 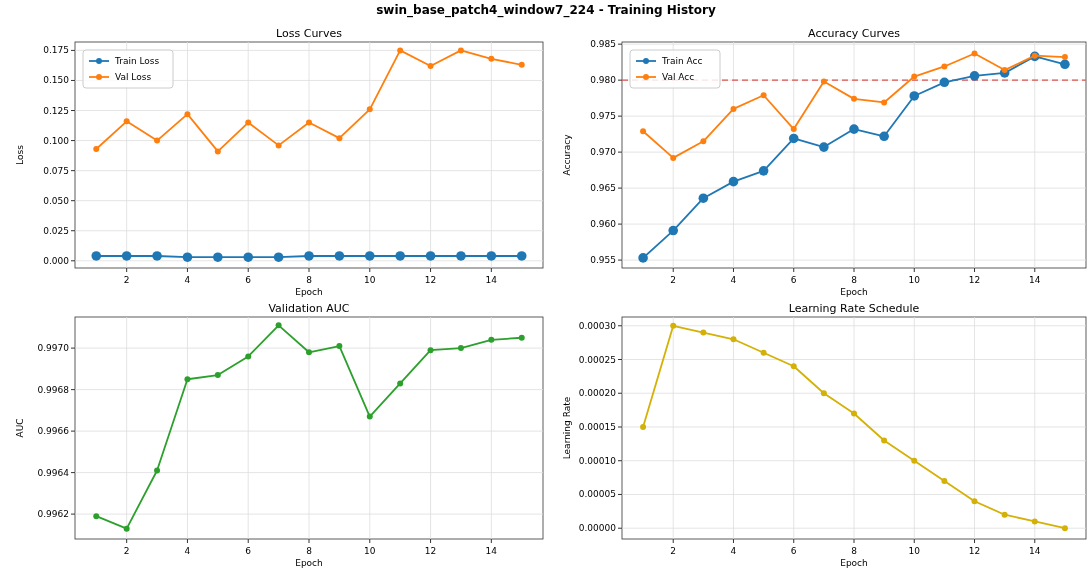 I want to click on y-tick-label: 0.00015, so click(x=597, y=426).